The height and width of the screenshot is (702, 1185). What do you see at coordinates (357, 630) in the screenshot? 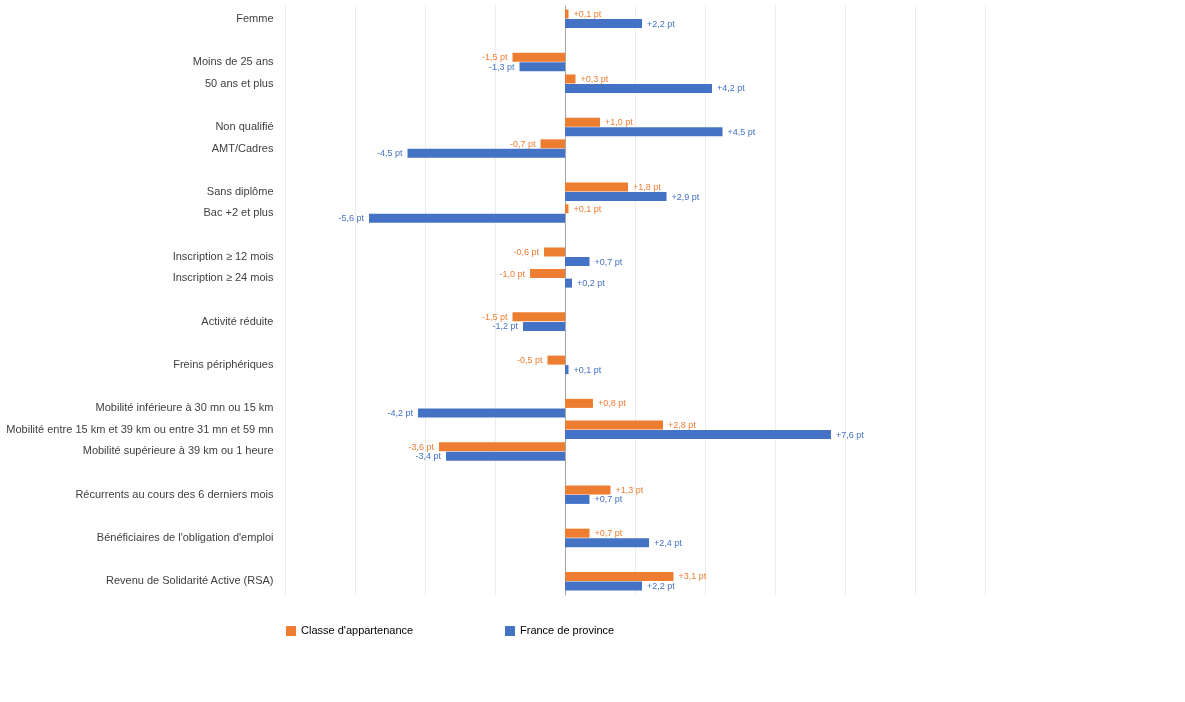
I see `legend-label: Classe d'appartenance` at bounding box center [357, 630].